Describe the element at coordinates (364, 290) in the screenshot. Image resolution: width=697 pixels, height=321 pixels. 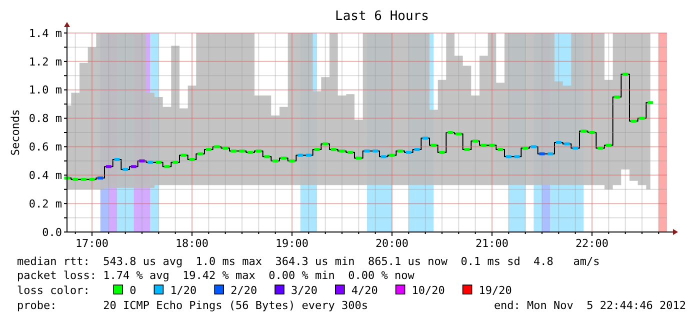
I see `legend-label: 4/20` at that location.